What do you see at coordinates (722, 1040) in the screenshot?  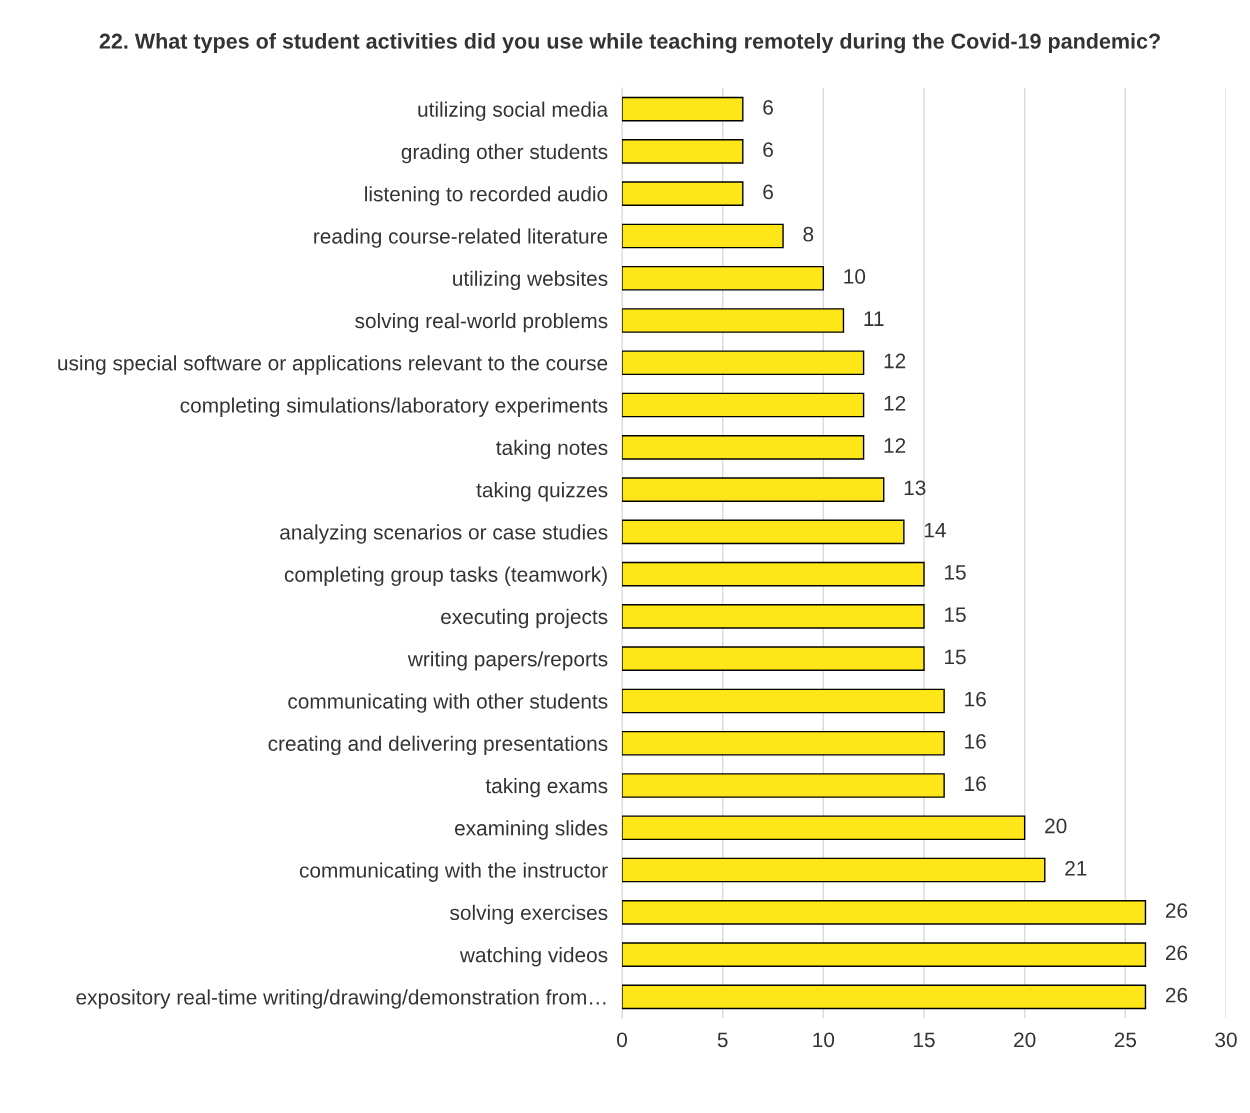 I see `x-tick-label: 5` at bounding box center [722, 1040].